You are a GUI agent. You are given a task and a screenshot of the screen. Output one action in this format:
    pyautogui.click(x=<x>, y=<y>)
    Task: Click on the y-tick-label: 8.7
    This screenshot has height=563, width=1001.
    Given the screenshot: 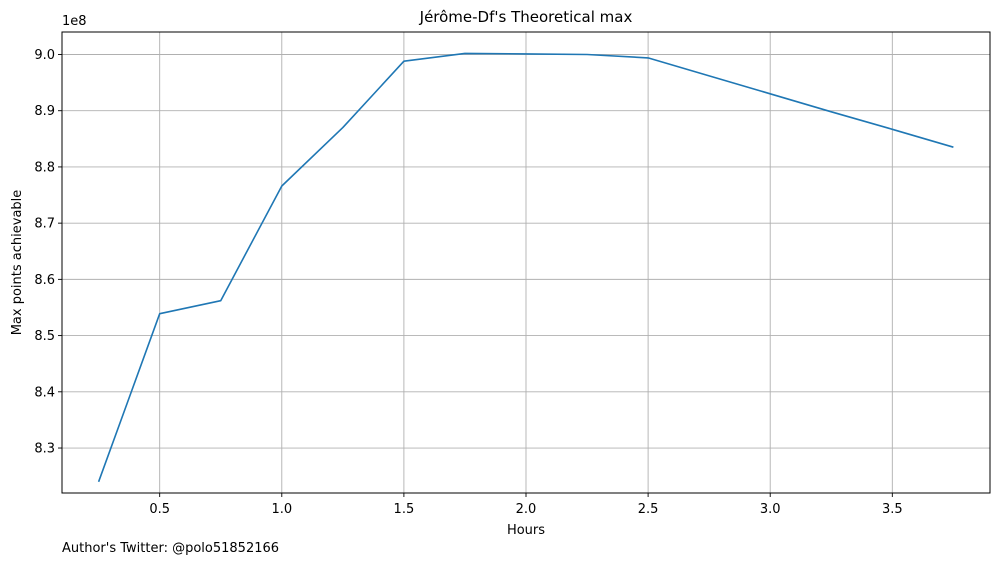 What is the action you would take?
    pyautogui.click(x=44, y=224)
    